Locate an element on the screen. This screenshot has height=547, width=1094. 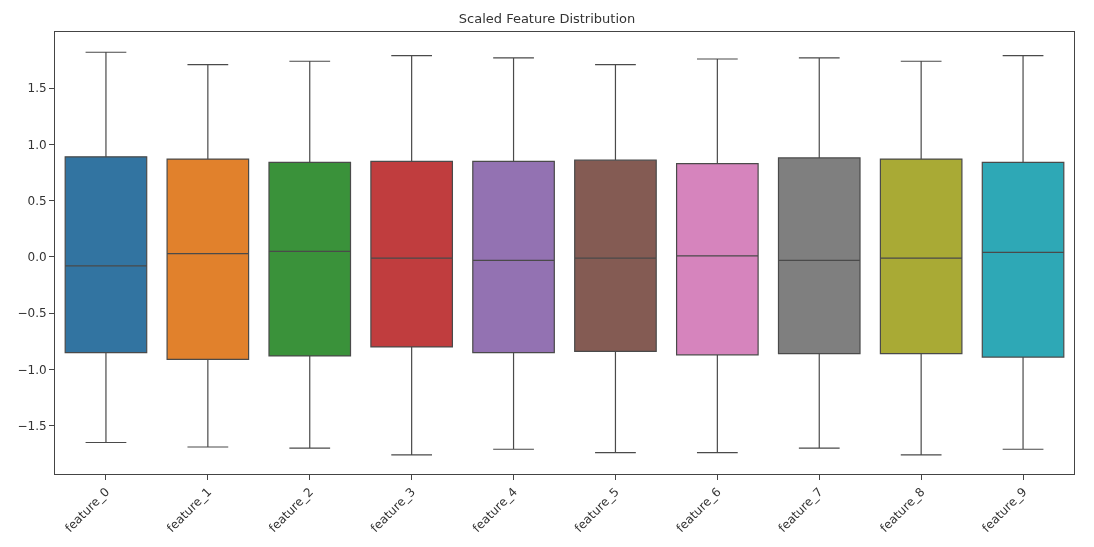
y-tick-label: 0.0 is located at coordinates (37, 257).